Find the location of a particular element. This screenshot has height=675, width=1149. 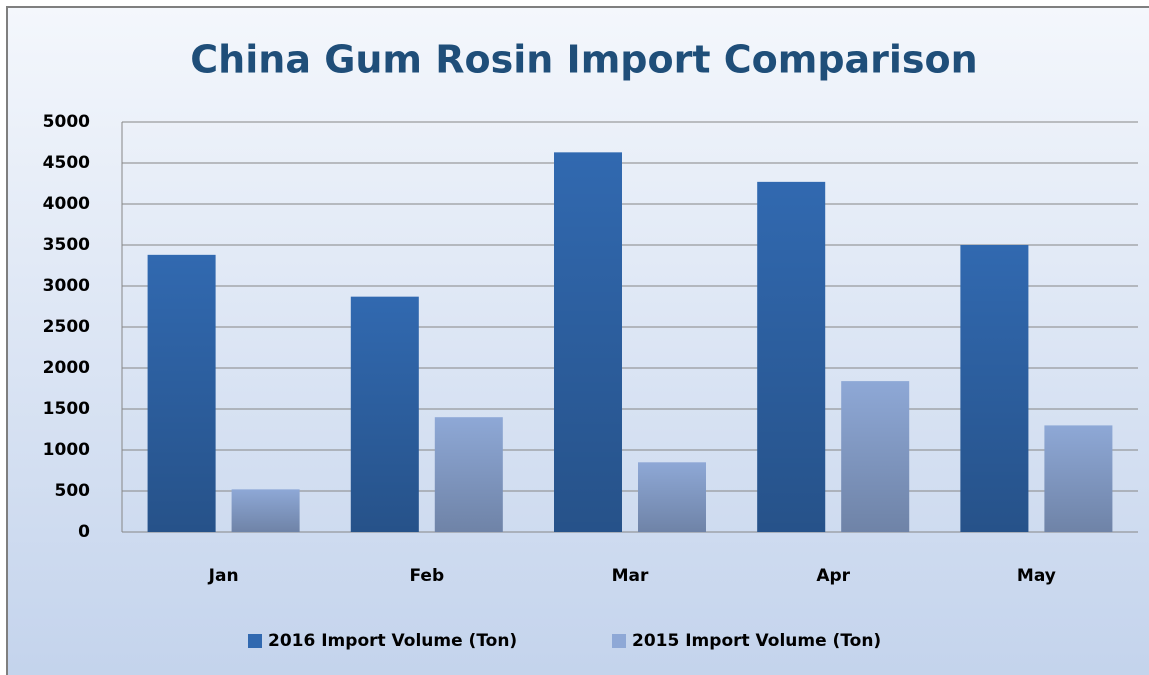

x-tick-label: Apr is located at coordinates (833, 576).